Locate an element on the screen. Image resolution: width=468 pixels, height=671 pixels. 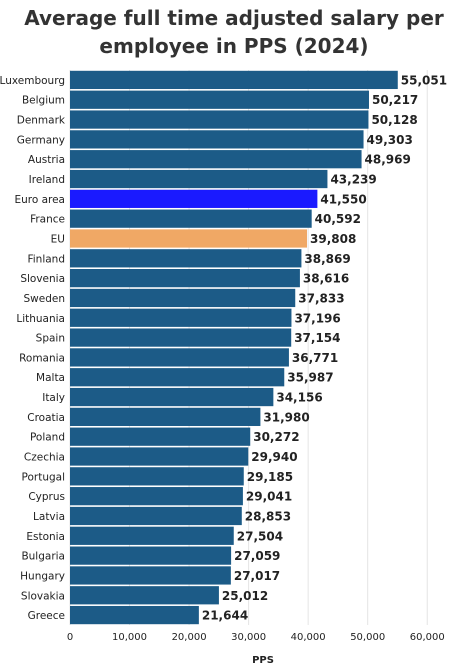
value-label: 48,969 is located at coordinates (388, 160).